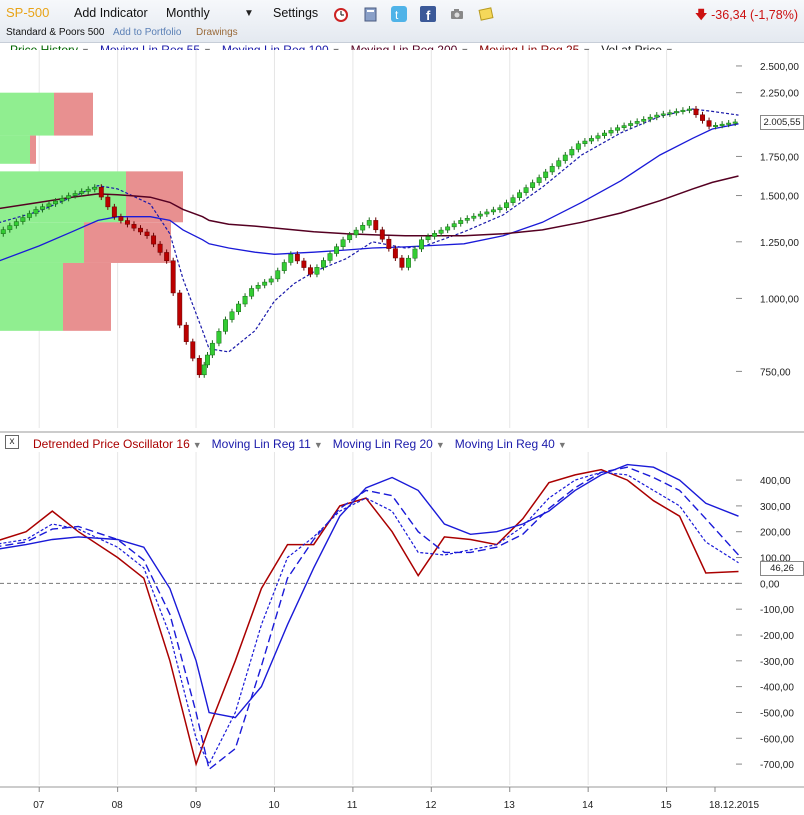 The height and width of the screenshot is (815, 804). What do you see at coordinates (117, 444) in the screenshot?
I see `osc-legend-item: Detrended Price Oscillator 16 ▼` at bounding box center [117, 444].